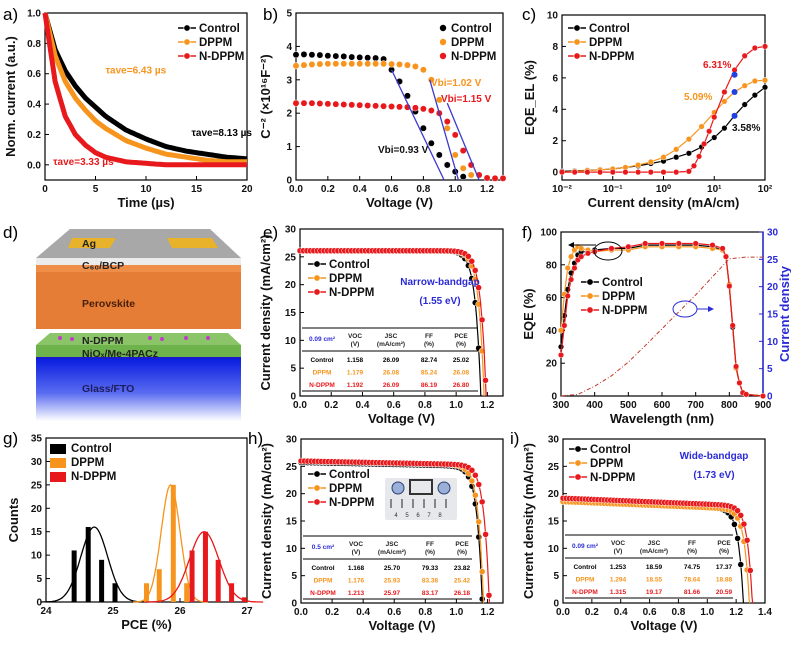 This screenshot has height=648, width=791. I want to click on x-tick-label-c: 10⁻², so click(562, 189).